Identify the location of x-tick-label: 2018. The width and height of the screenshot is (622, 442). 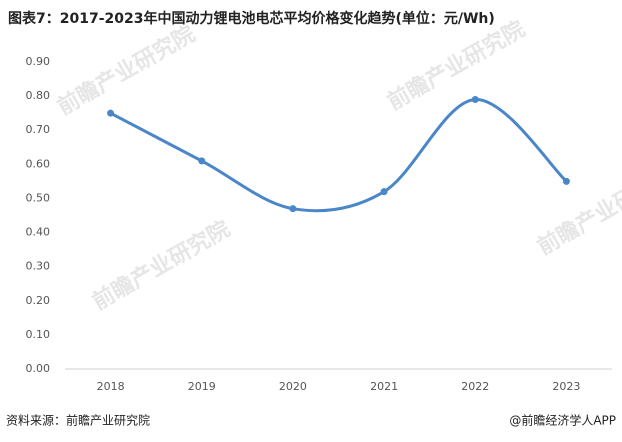
(111, 386).